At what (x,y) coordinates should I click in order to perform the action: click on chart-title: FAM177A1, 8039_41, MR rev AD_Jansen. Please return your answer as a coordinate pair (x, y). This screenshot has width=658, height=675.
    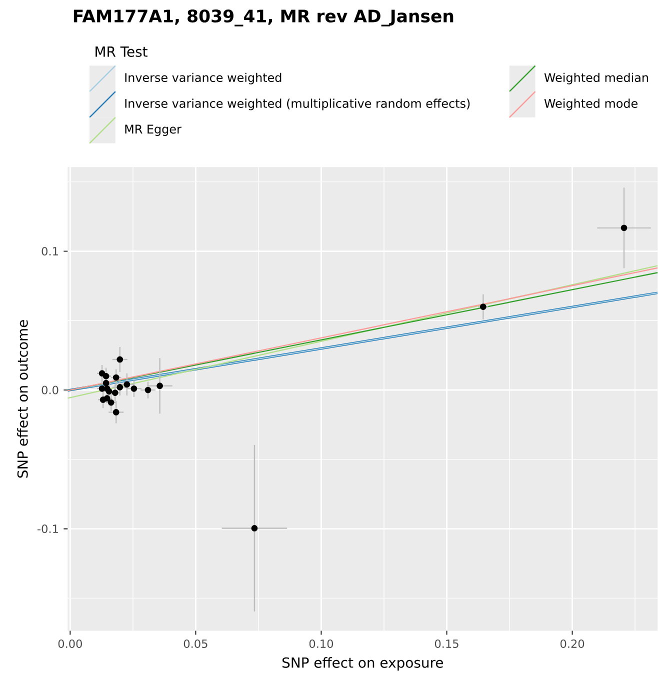
    Looking at the image, I should click on (263, 17).